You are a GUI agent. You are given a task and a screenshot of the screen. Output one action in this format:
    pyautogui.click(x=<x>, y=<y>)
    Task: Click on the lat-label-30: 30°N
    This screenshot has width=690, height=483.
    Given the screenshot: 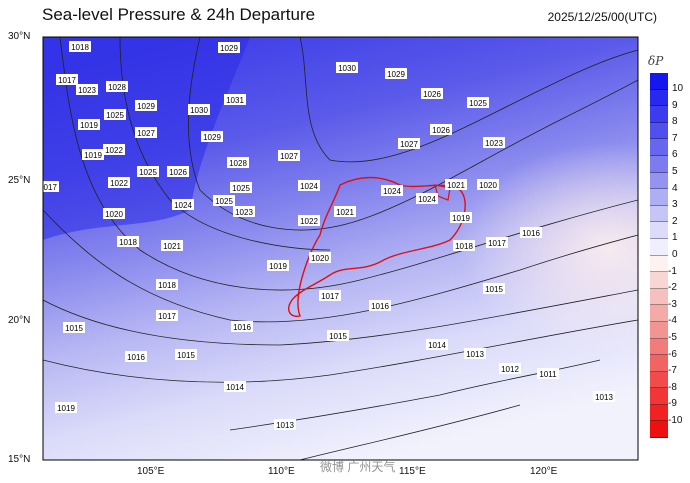 What is the action you would take?
    pyautogui.click(x=19, y=36)
    